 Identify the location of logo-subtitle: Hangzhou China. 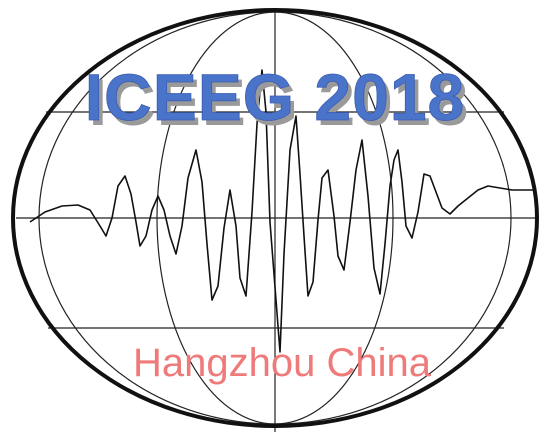
(282, 363).